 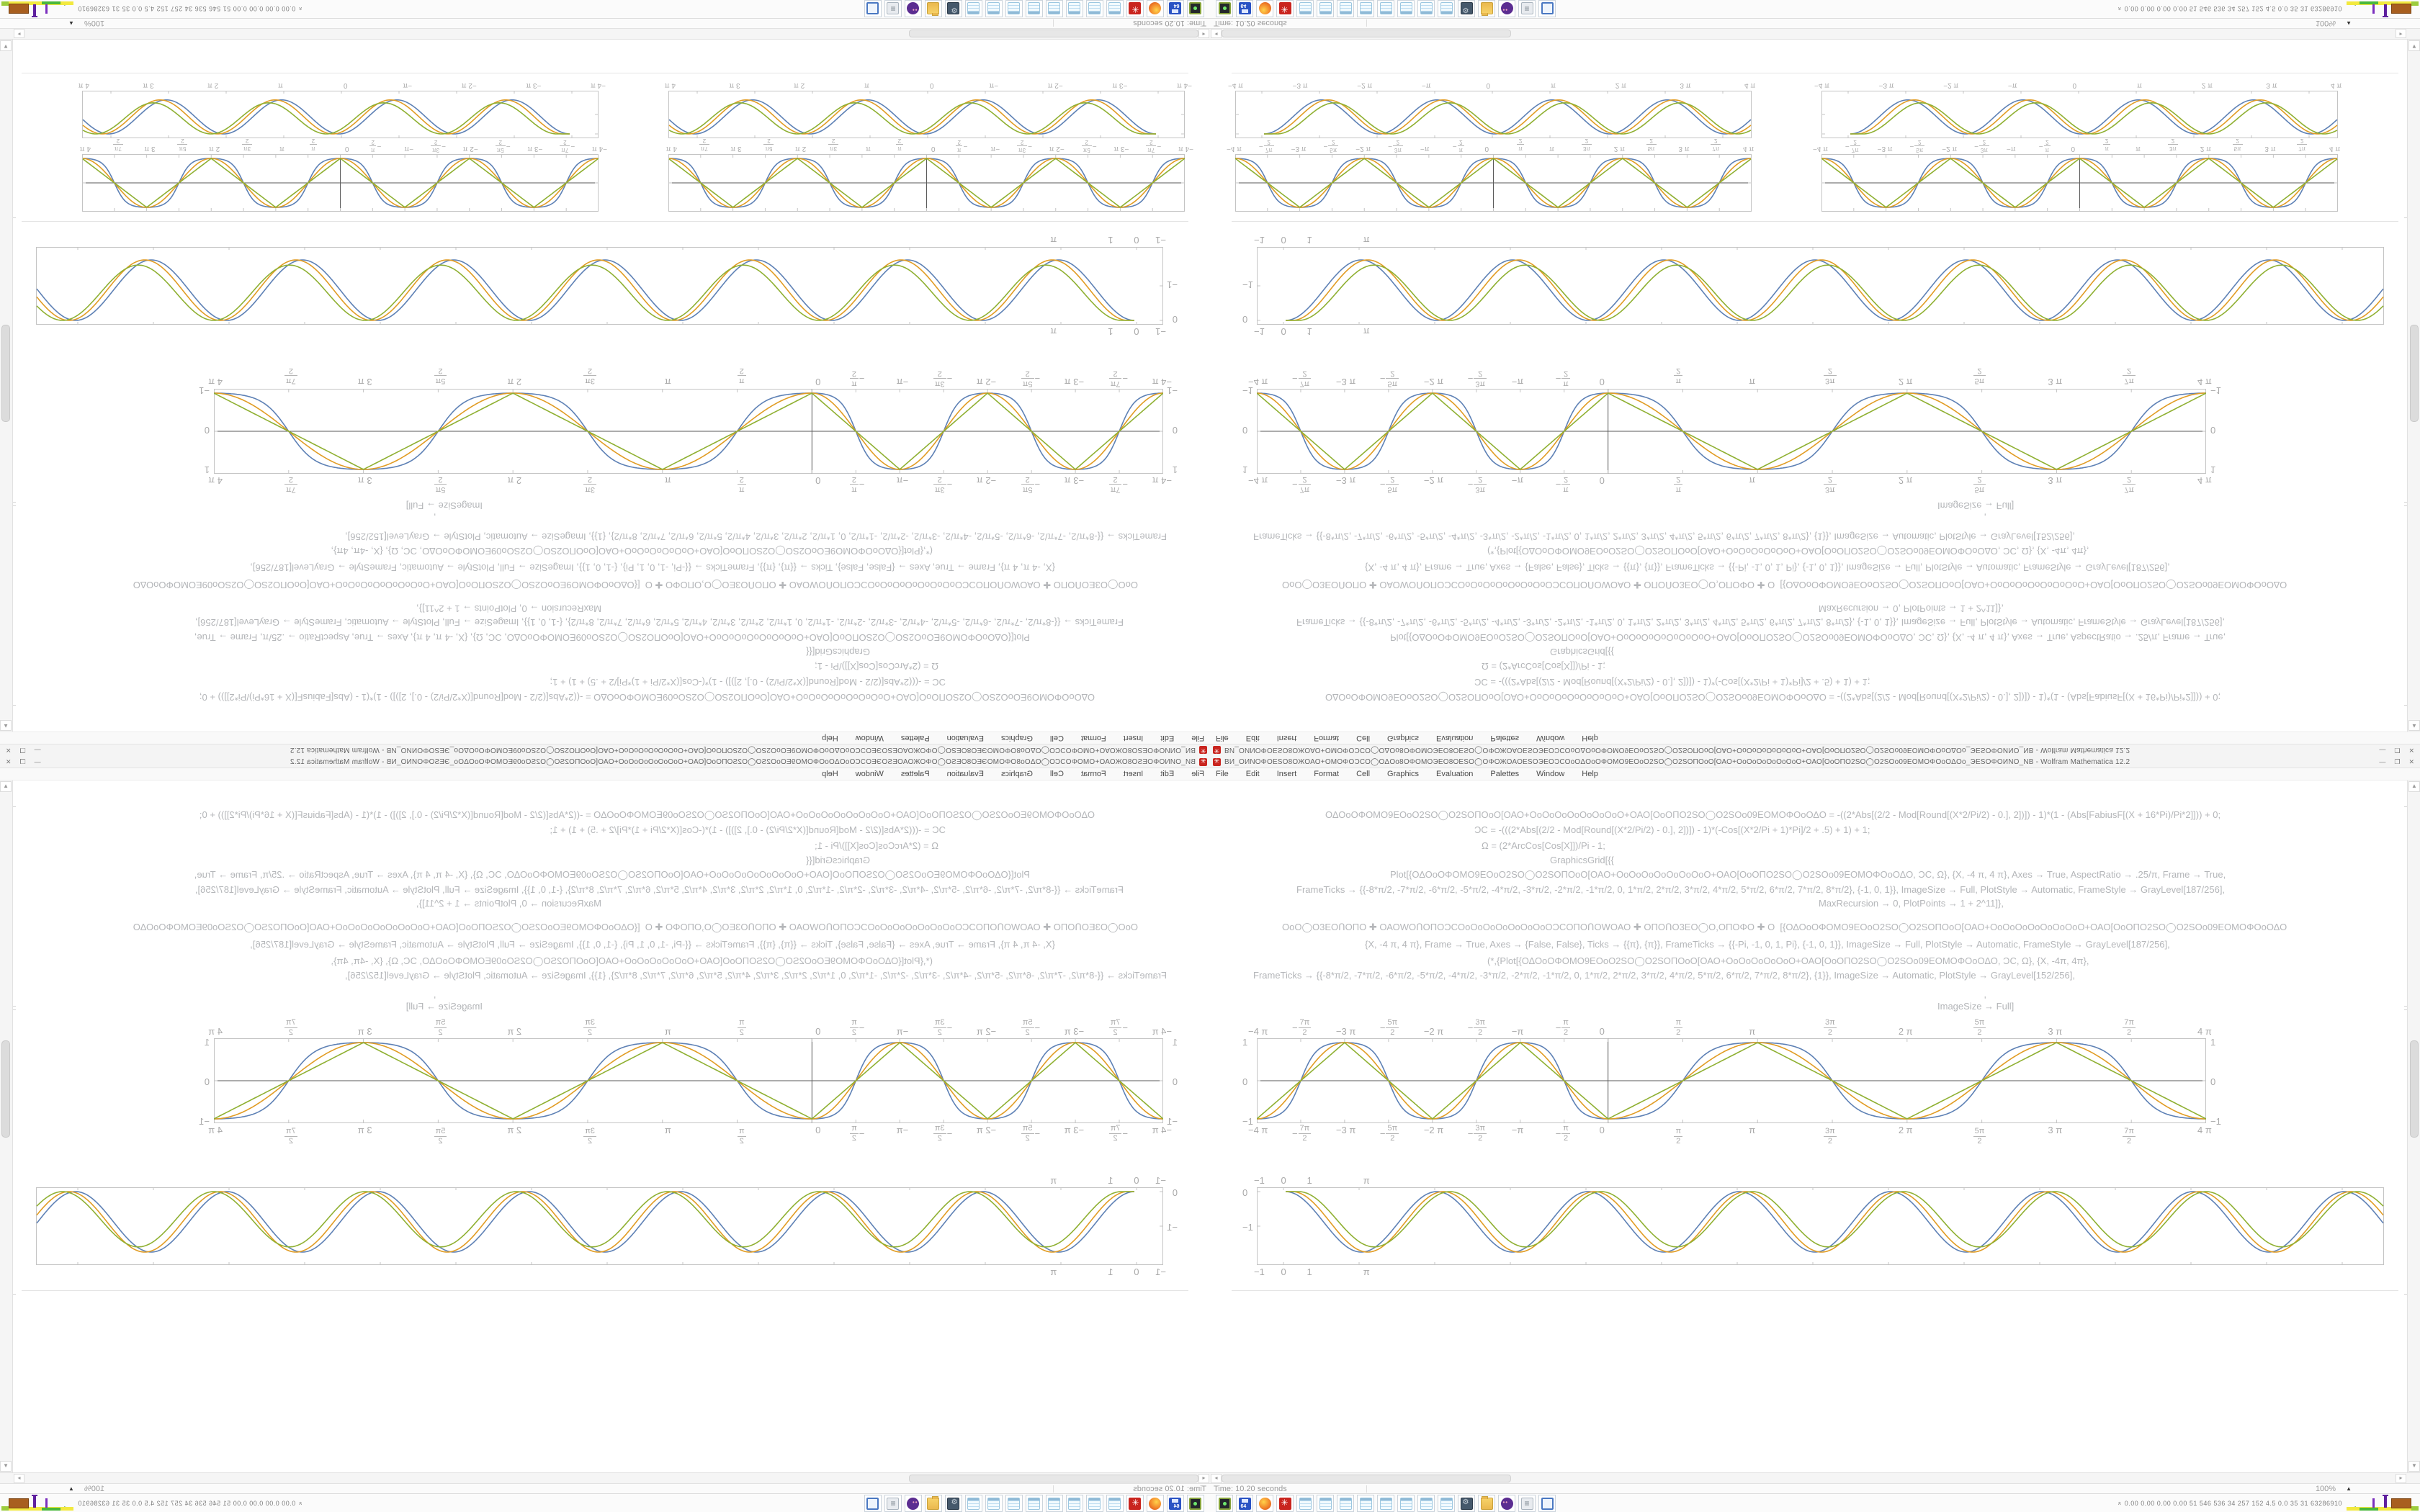 What do you see at coordinates (2120, 8) in the screenshot?
I see `tray-chevron-icon: «` at bounding box center [2120, 8].